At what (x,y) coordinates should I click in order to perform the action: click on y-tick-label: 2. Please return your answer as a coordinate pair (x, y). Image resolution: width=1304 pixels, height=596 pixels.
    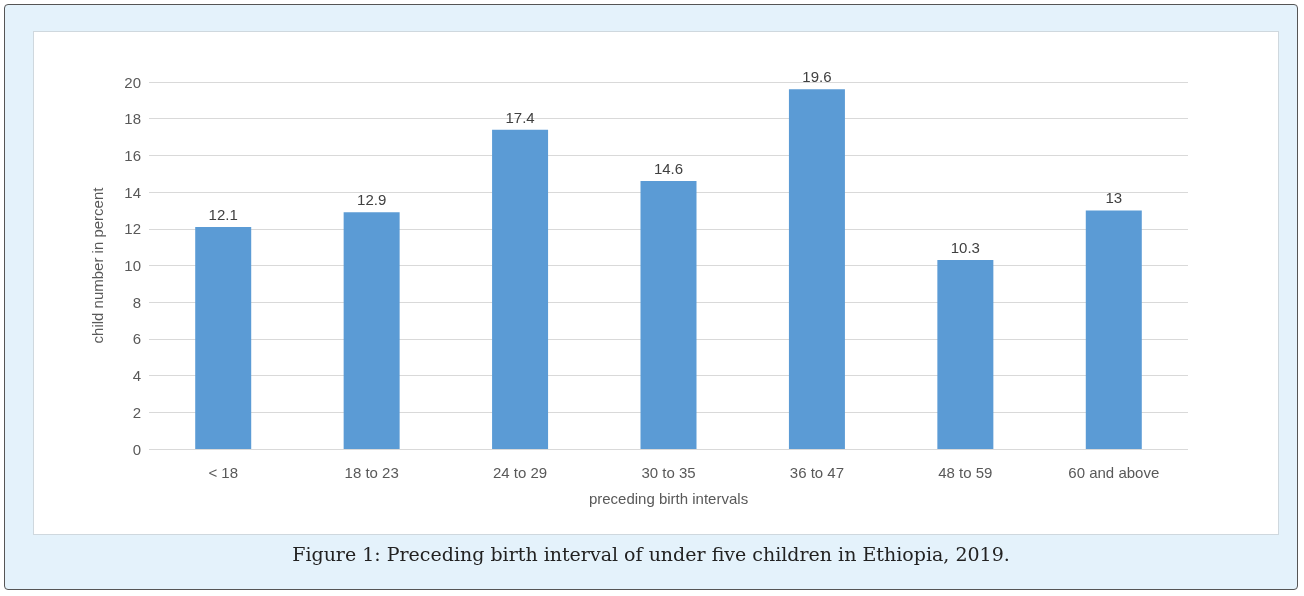
    Looking at the image, I should click on (136, 412).